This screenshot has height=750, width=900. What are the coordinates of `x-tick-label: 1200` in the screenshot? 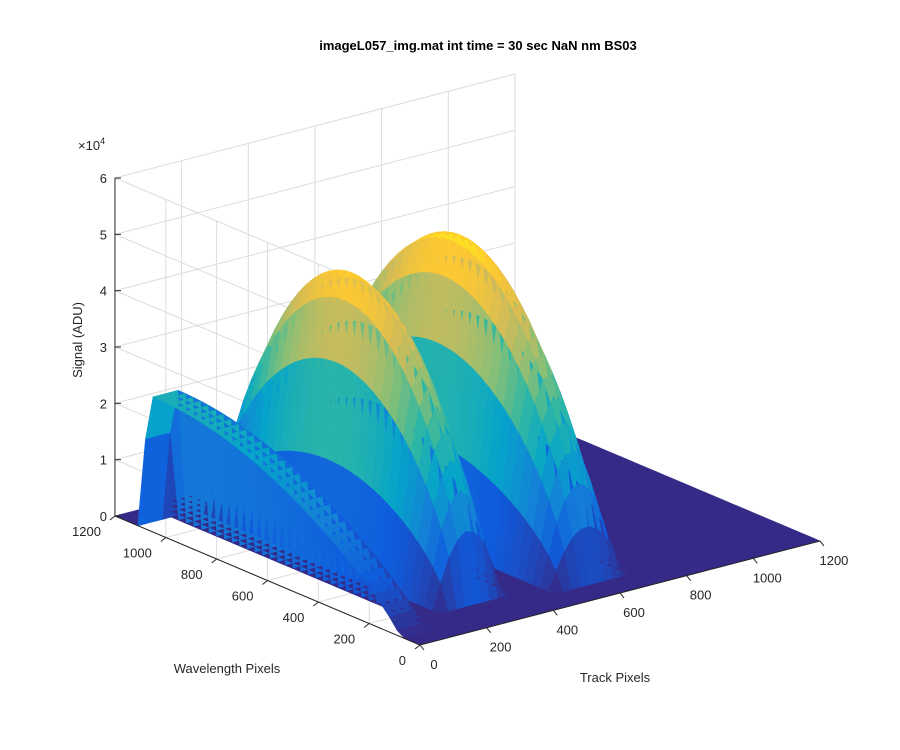 It's located at (833, 560).